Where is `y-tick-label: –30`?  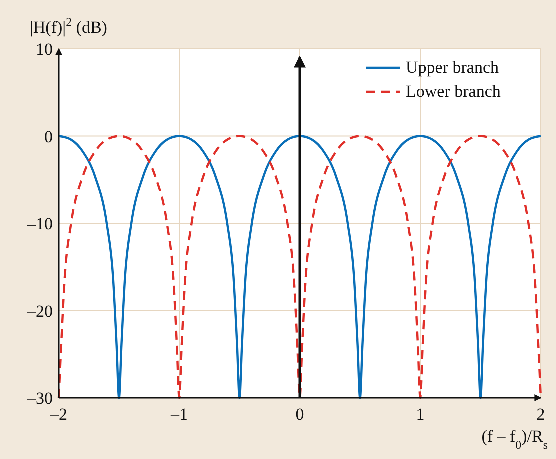 y-tick-label: –30 is located at coordinates (39, 398).